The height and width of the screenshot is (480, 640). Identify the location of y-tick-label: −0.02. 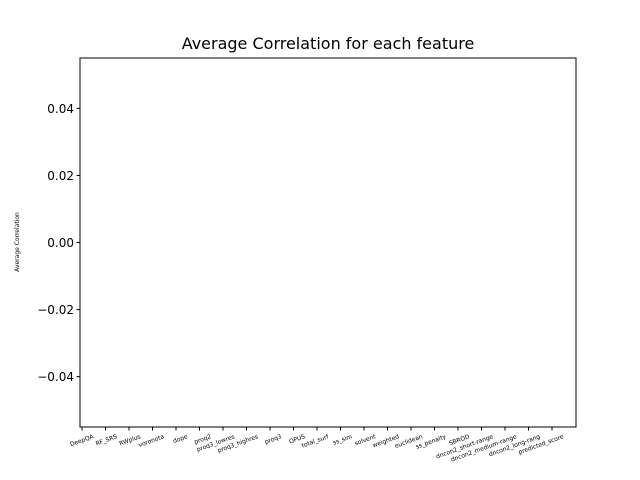
(55, 310).